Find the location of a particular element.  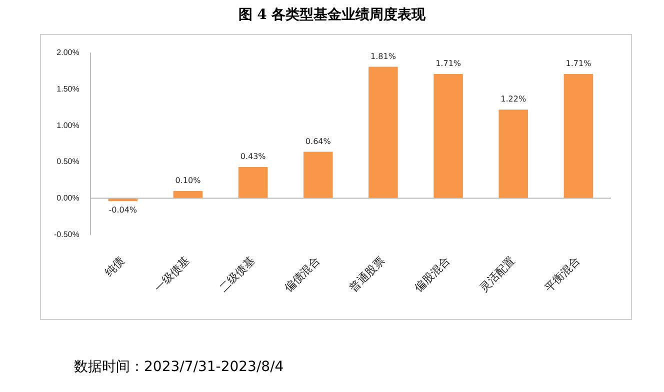

data-label: 1.81% is located at coordinates (383, 56).